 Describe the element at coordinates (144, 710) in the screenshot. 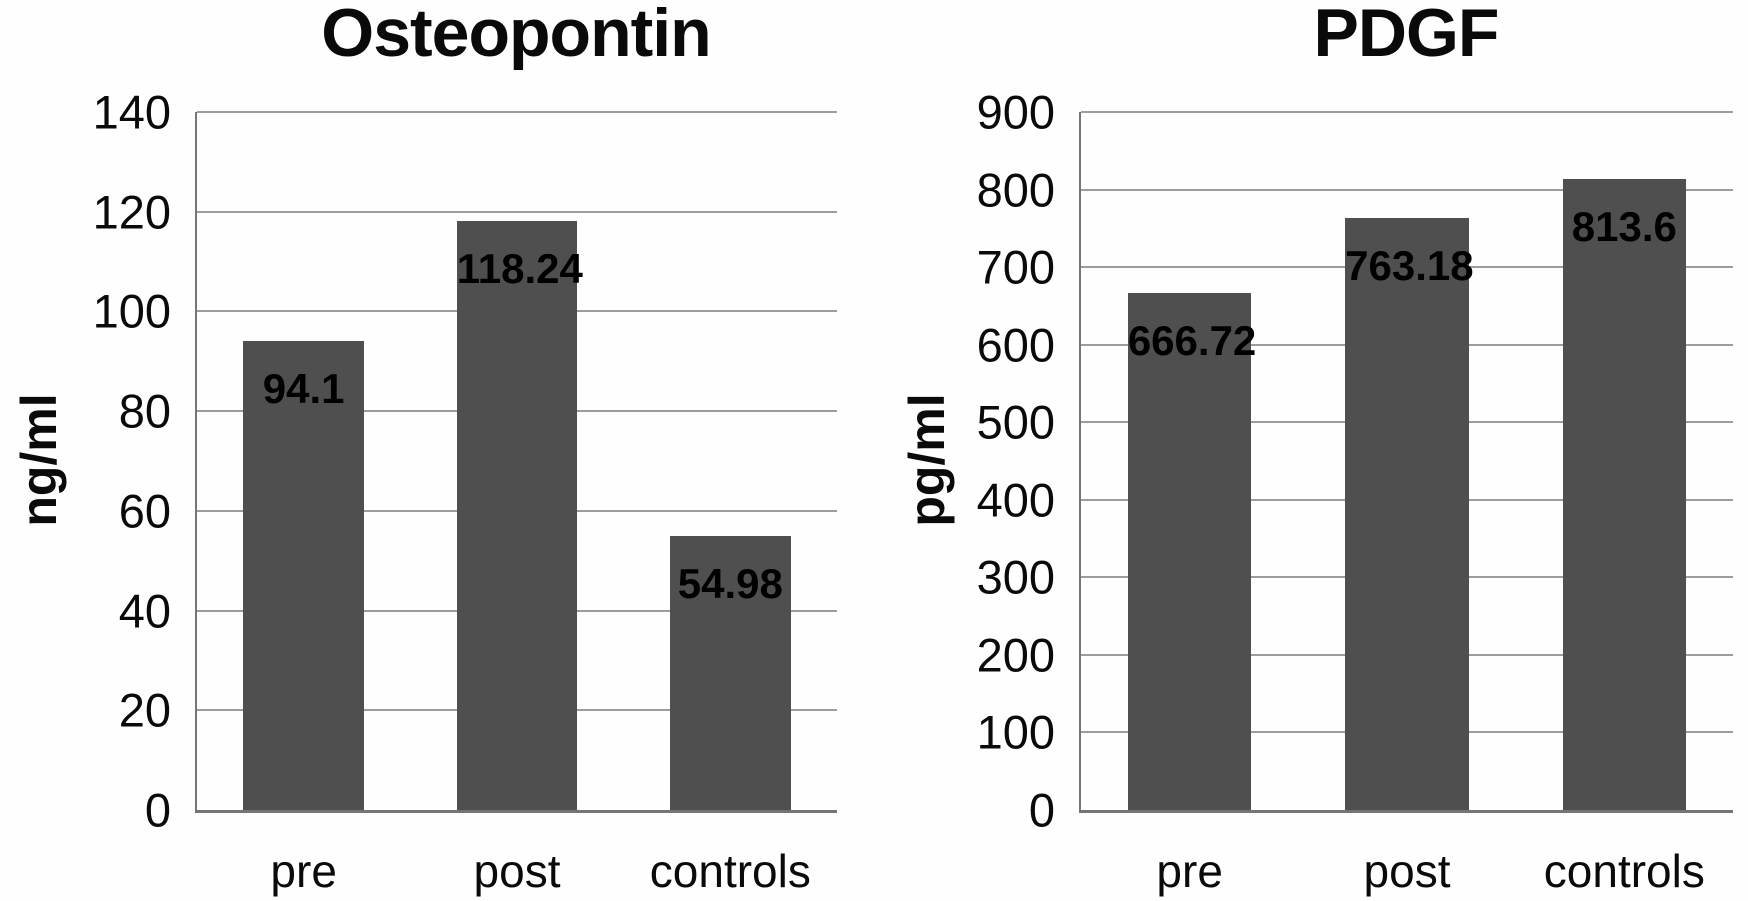

I see `y-tick-label: 20` at that location.